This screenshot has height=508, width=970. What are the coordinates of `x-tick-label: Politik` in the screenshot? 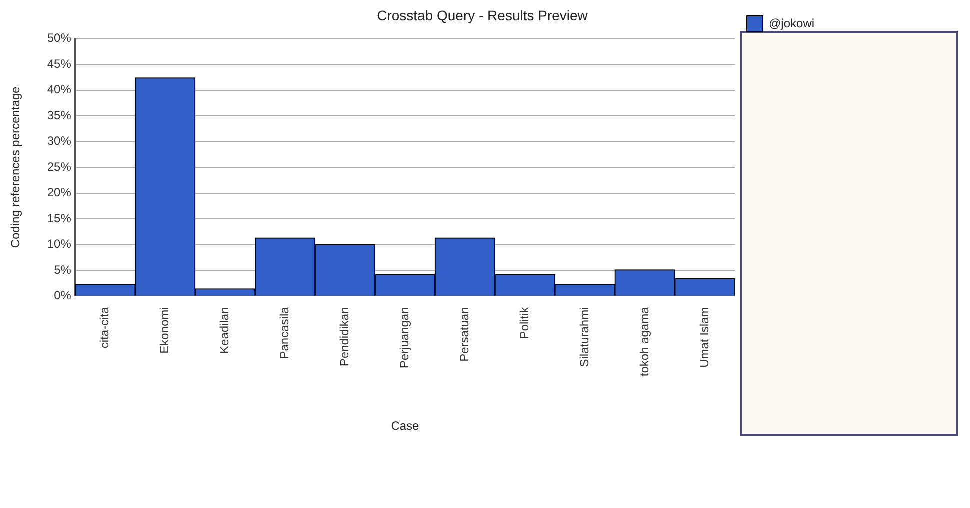 It's located at (524, 323).